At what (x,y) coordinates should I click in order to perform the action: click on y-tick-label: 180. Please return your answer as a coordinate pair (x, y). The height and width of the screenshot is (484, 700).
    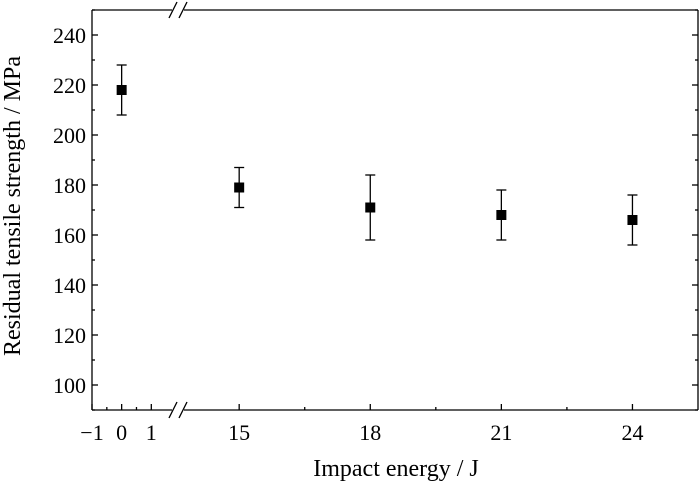
    Looking at the image, I should click on (69, 185).